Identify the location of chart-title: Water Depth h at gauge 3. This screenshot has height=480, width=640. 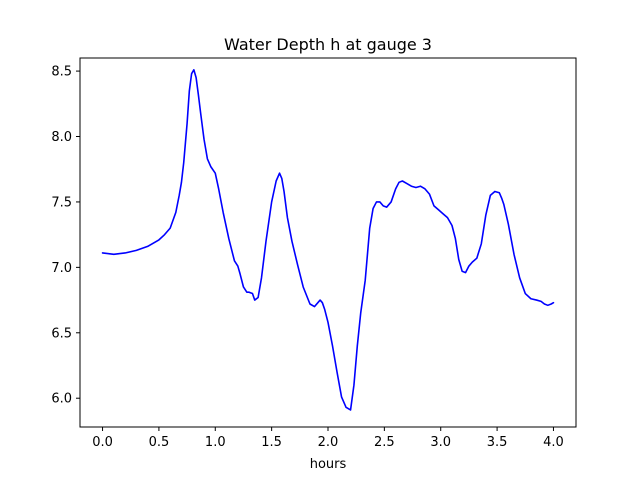
(328, 44).